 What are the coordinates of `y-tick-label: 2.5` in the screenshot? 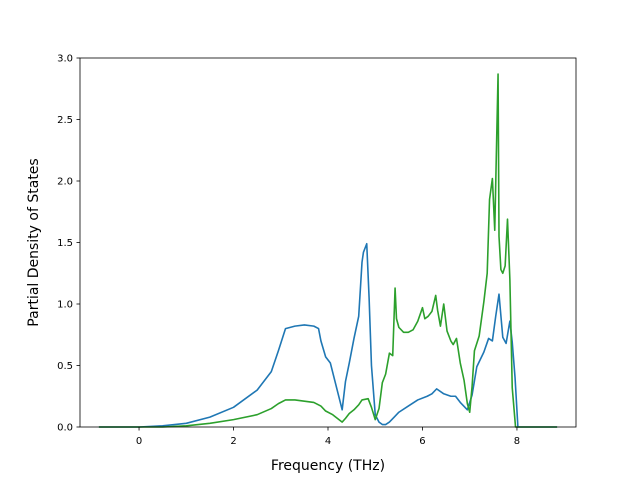 It's located at (65, 120).